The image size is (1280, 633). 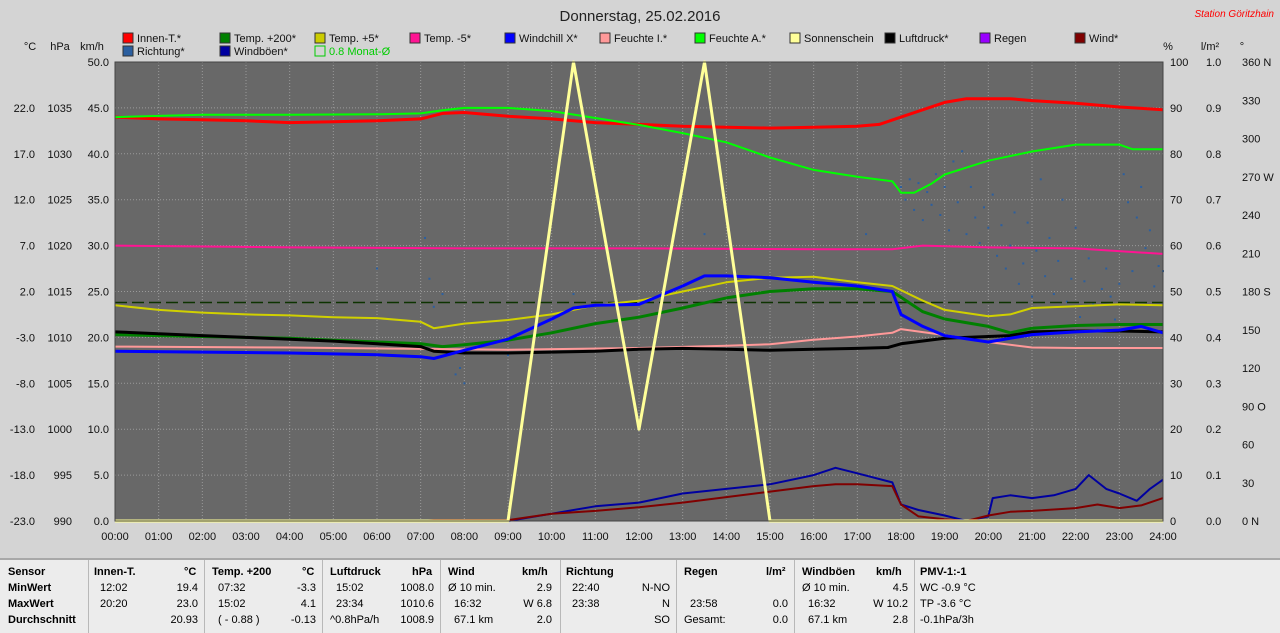 What do you see at coordinates (1213, 155) in the screenshot?
I see `tick-label-lm2: 0.8` at bounding box center [1213, 155].